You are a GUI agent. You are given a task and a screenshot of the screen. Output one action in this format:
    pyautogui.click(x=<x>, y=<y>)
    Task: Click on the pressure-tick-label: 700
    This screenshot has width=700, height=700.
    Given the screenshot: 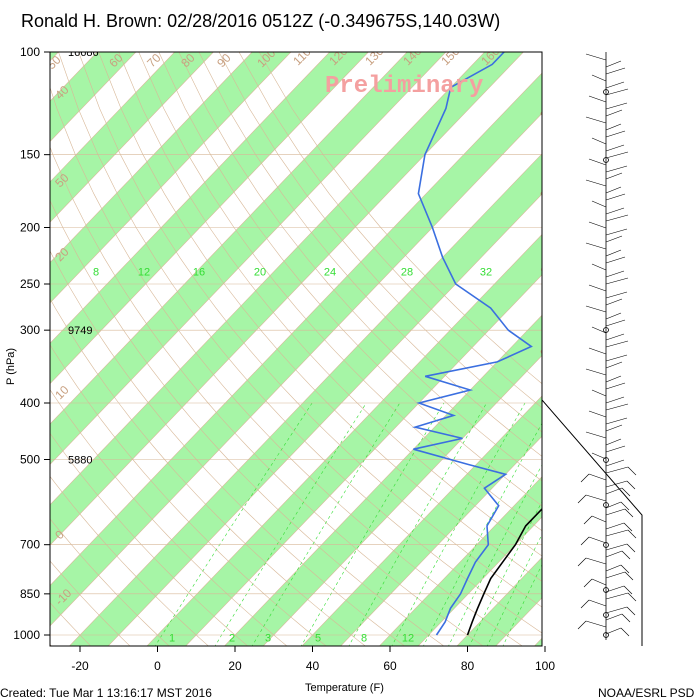 What is the action you would take?
    pyautogui.click(x=30, y=545)
    